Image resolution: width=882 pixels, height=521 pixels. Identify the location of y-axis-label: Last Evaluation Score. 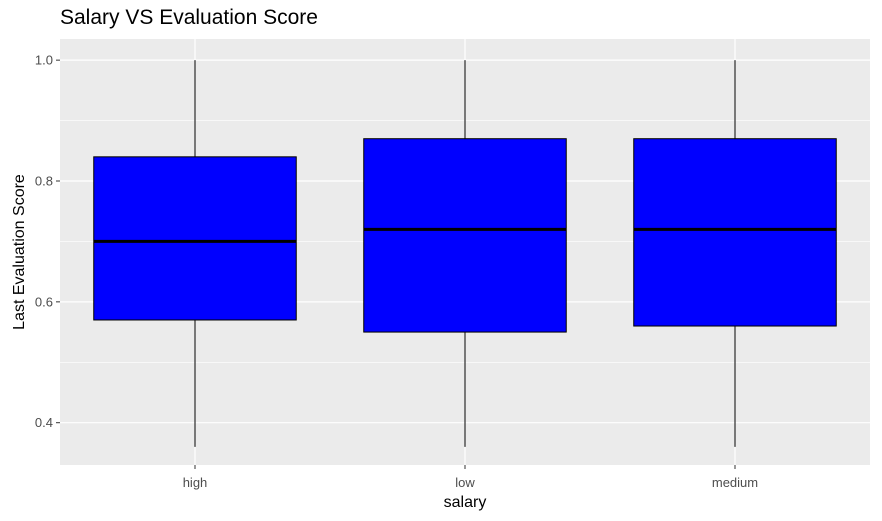
(19, 252).